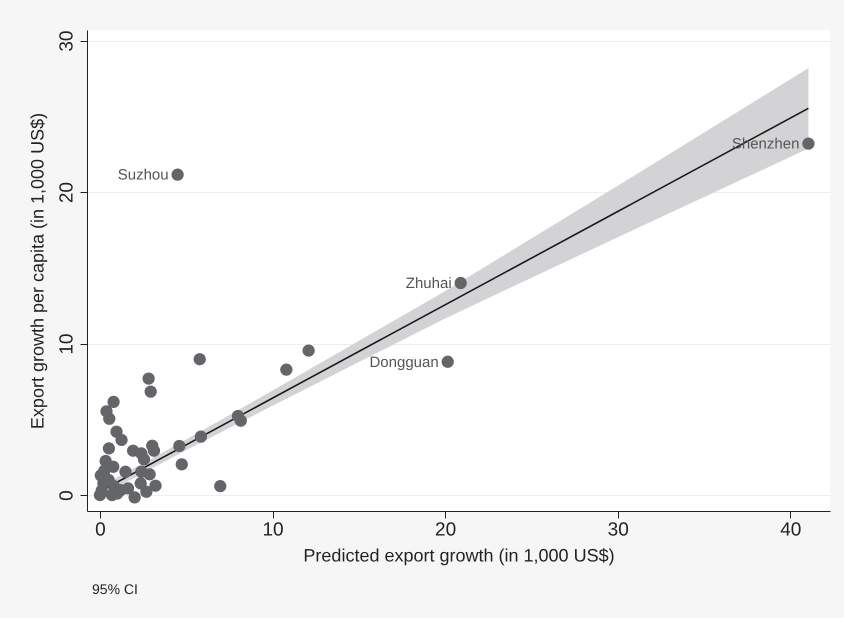  I want to click on annotation: Zhuhai, so click(429, 283).